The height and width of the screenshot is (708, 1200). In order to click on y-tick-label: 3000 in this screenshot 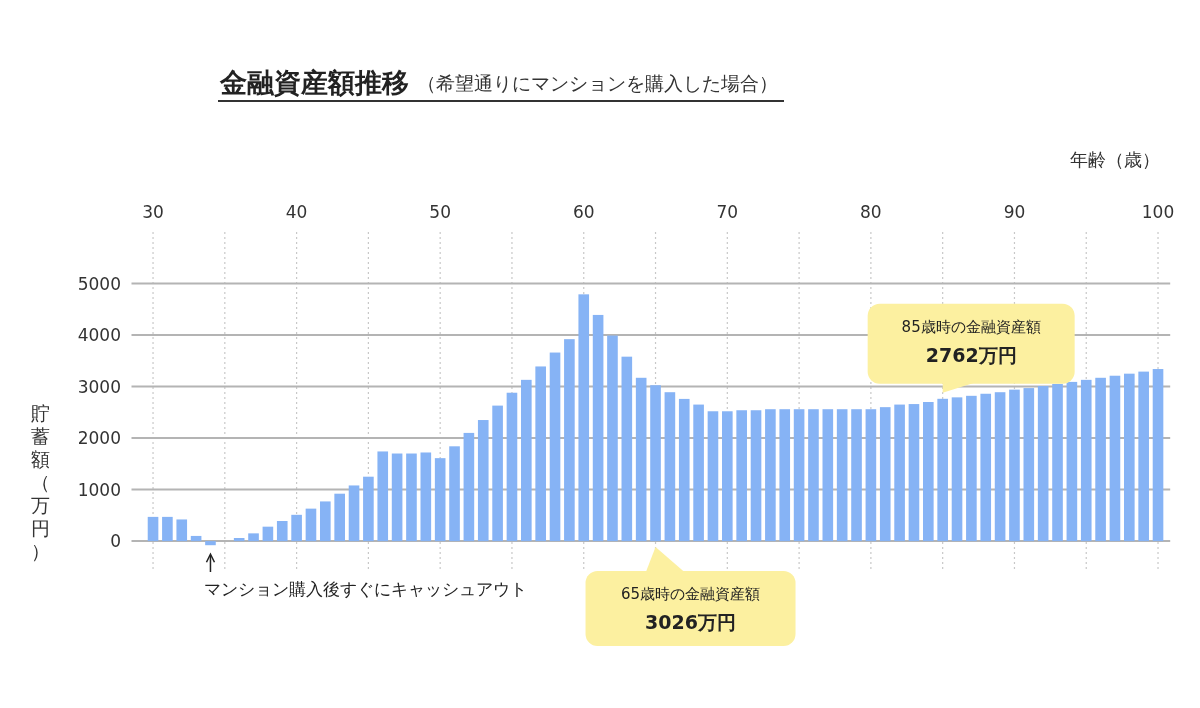, I will do `click(99, 386)`.